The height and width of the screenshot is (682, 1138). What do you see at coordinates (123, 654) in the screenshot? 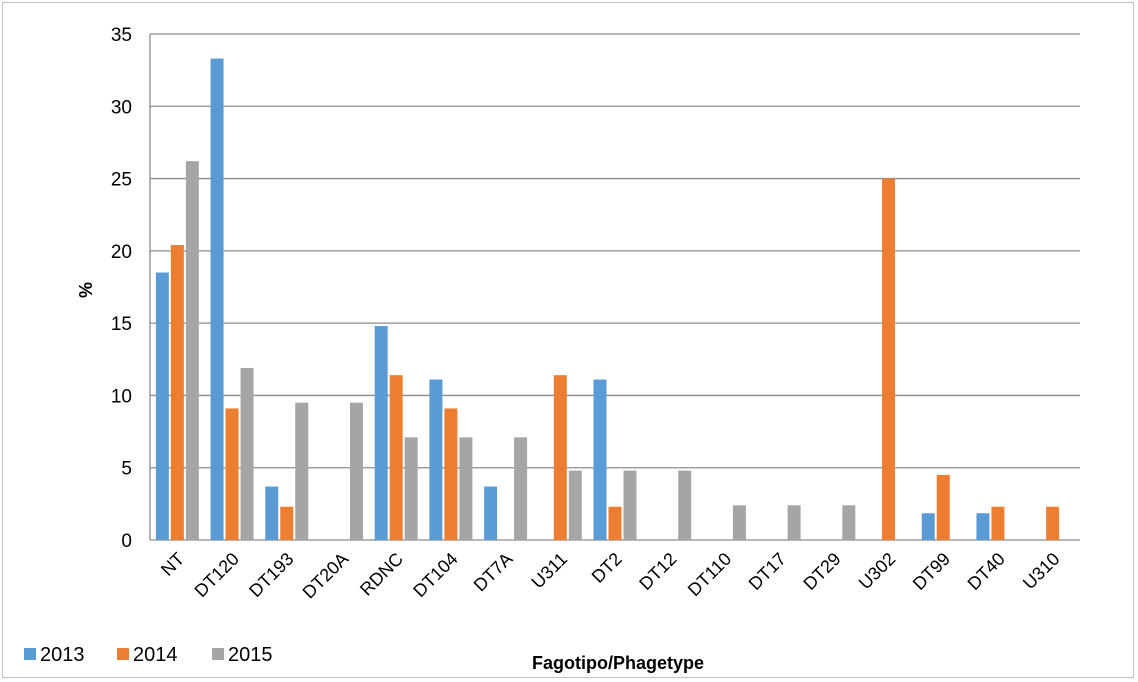
I see `legend-swatch-2014` at bounding box center [123, 654].